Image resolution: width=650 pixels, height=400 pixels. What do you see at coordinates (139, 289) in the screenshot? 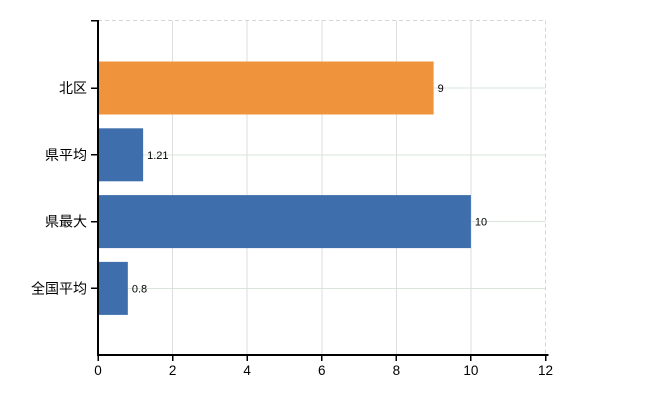
I see `bar-value-label: 0.8` at bounding box center [139, 289].